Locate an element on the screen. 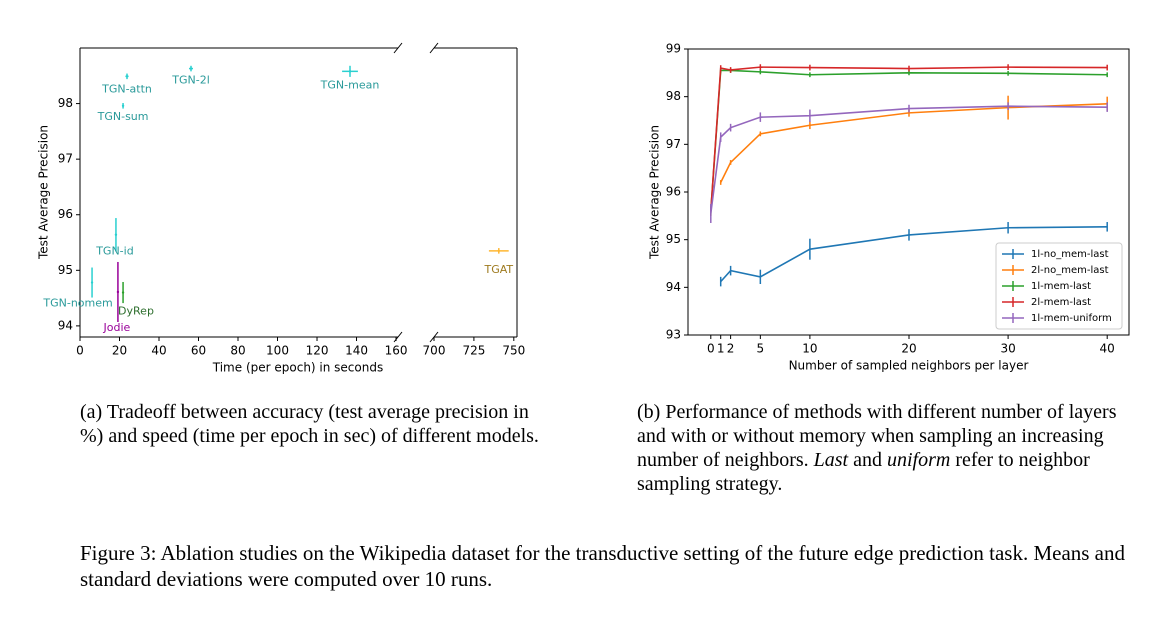  x-tick-label: 60 is located at coordinates (198, 351).